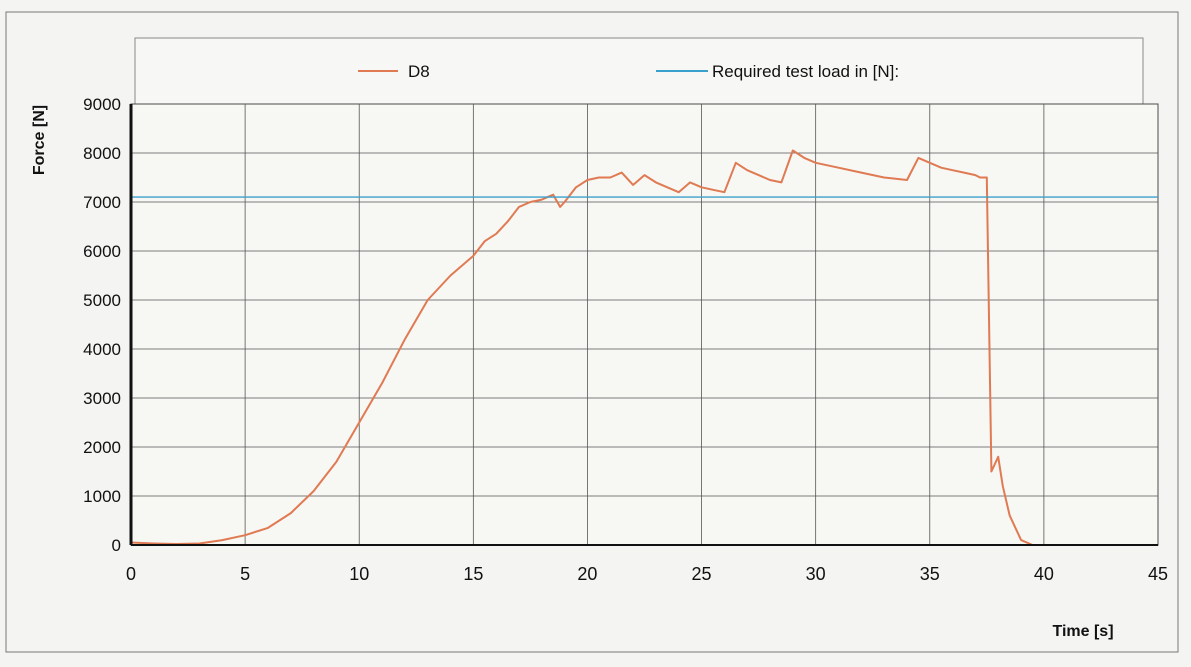 This screenshot has height=667, width=1191. What do you see at coordinates (102, 153) in the screenshot?
I see `y-tick-label: 8000` at bounding box center [102, 153].